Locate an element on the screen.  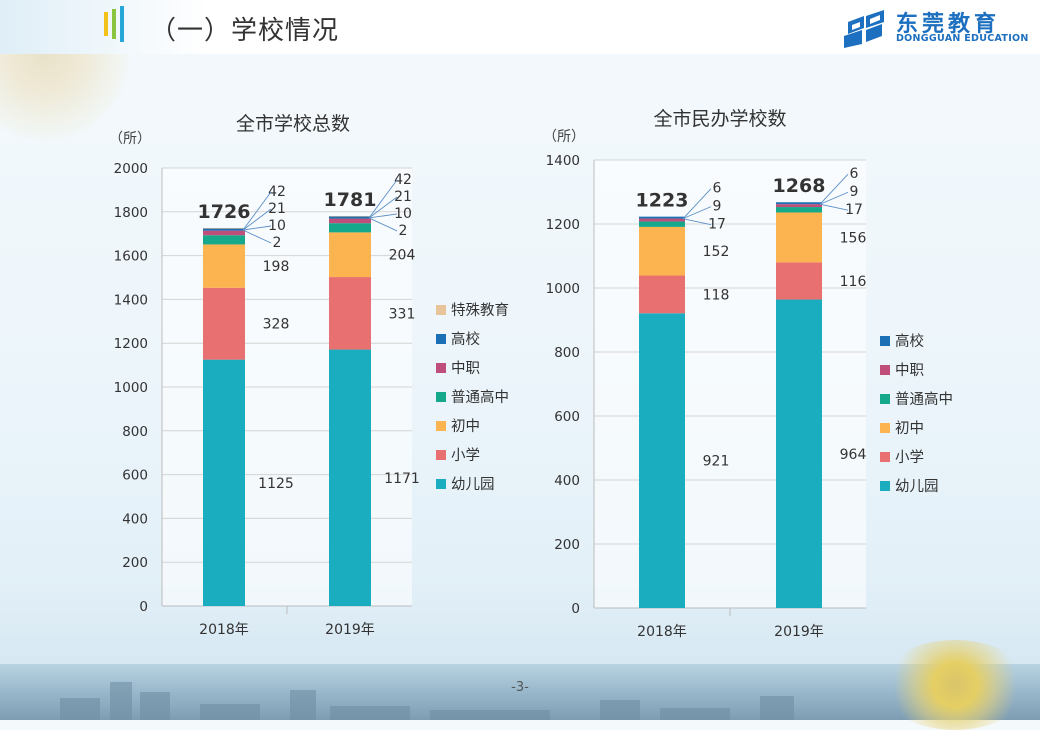
accent-bar-blue is located at coordinates (122, 24).